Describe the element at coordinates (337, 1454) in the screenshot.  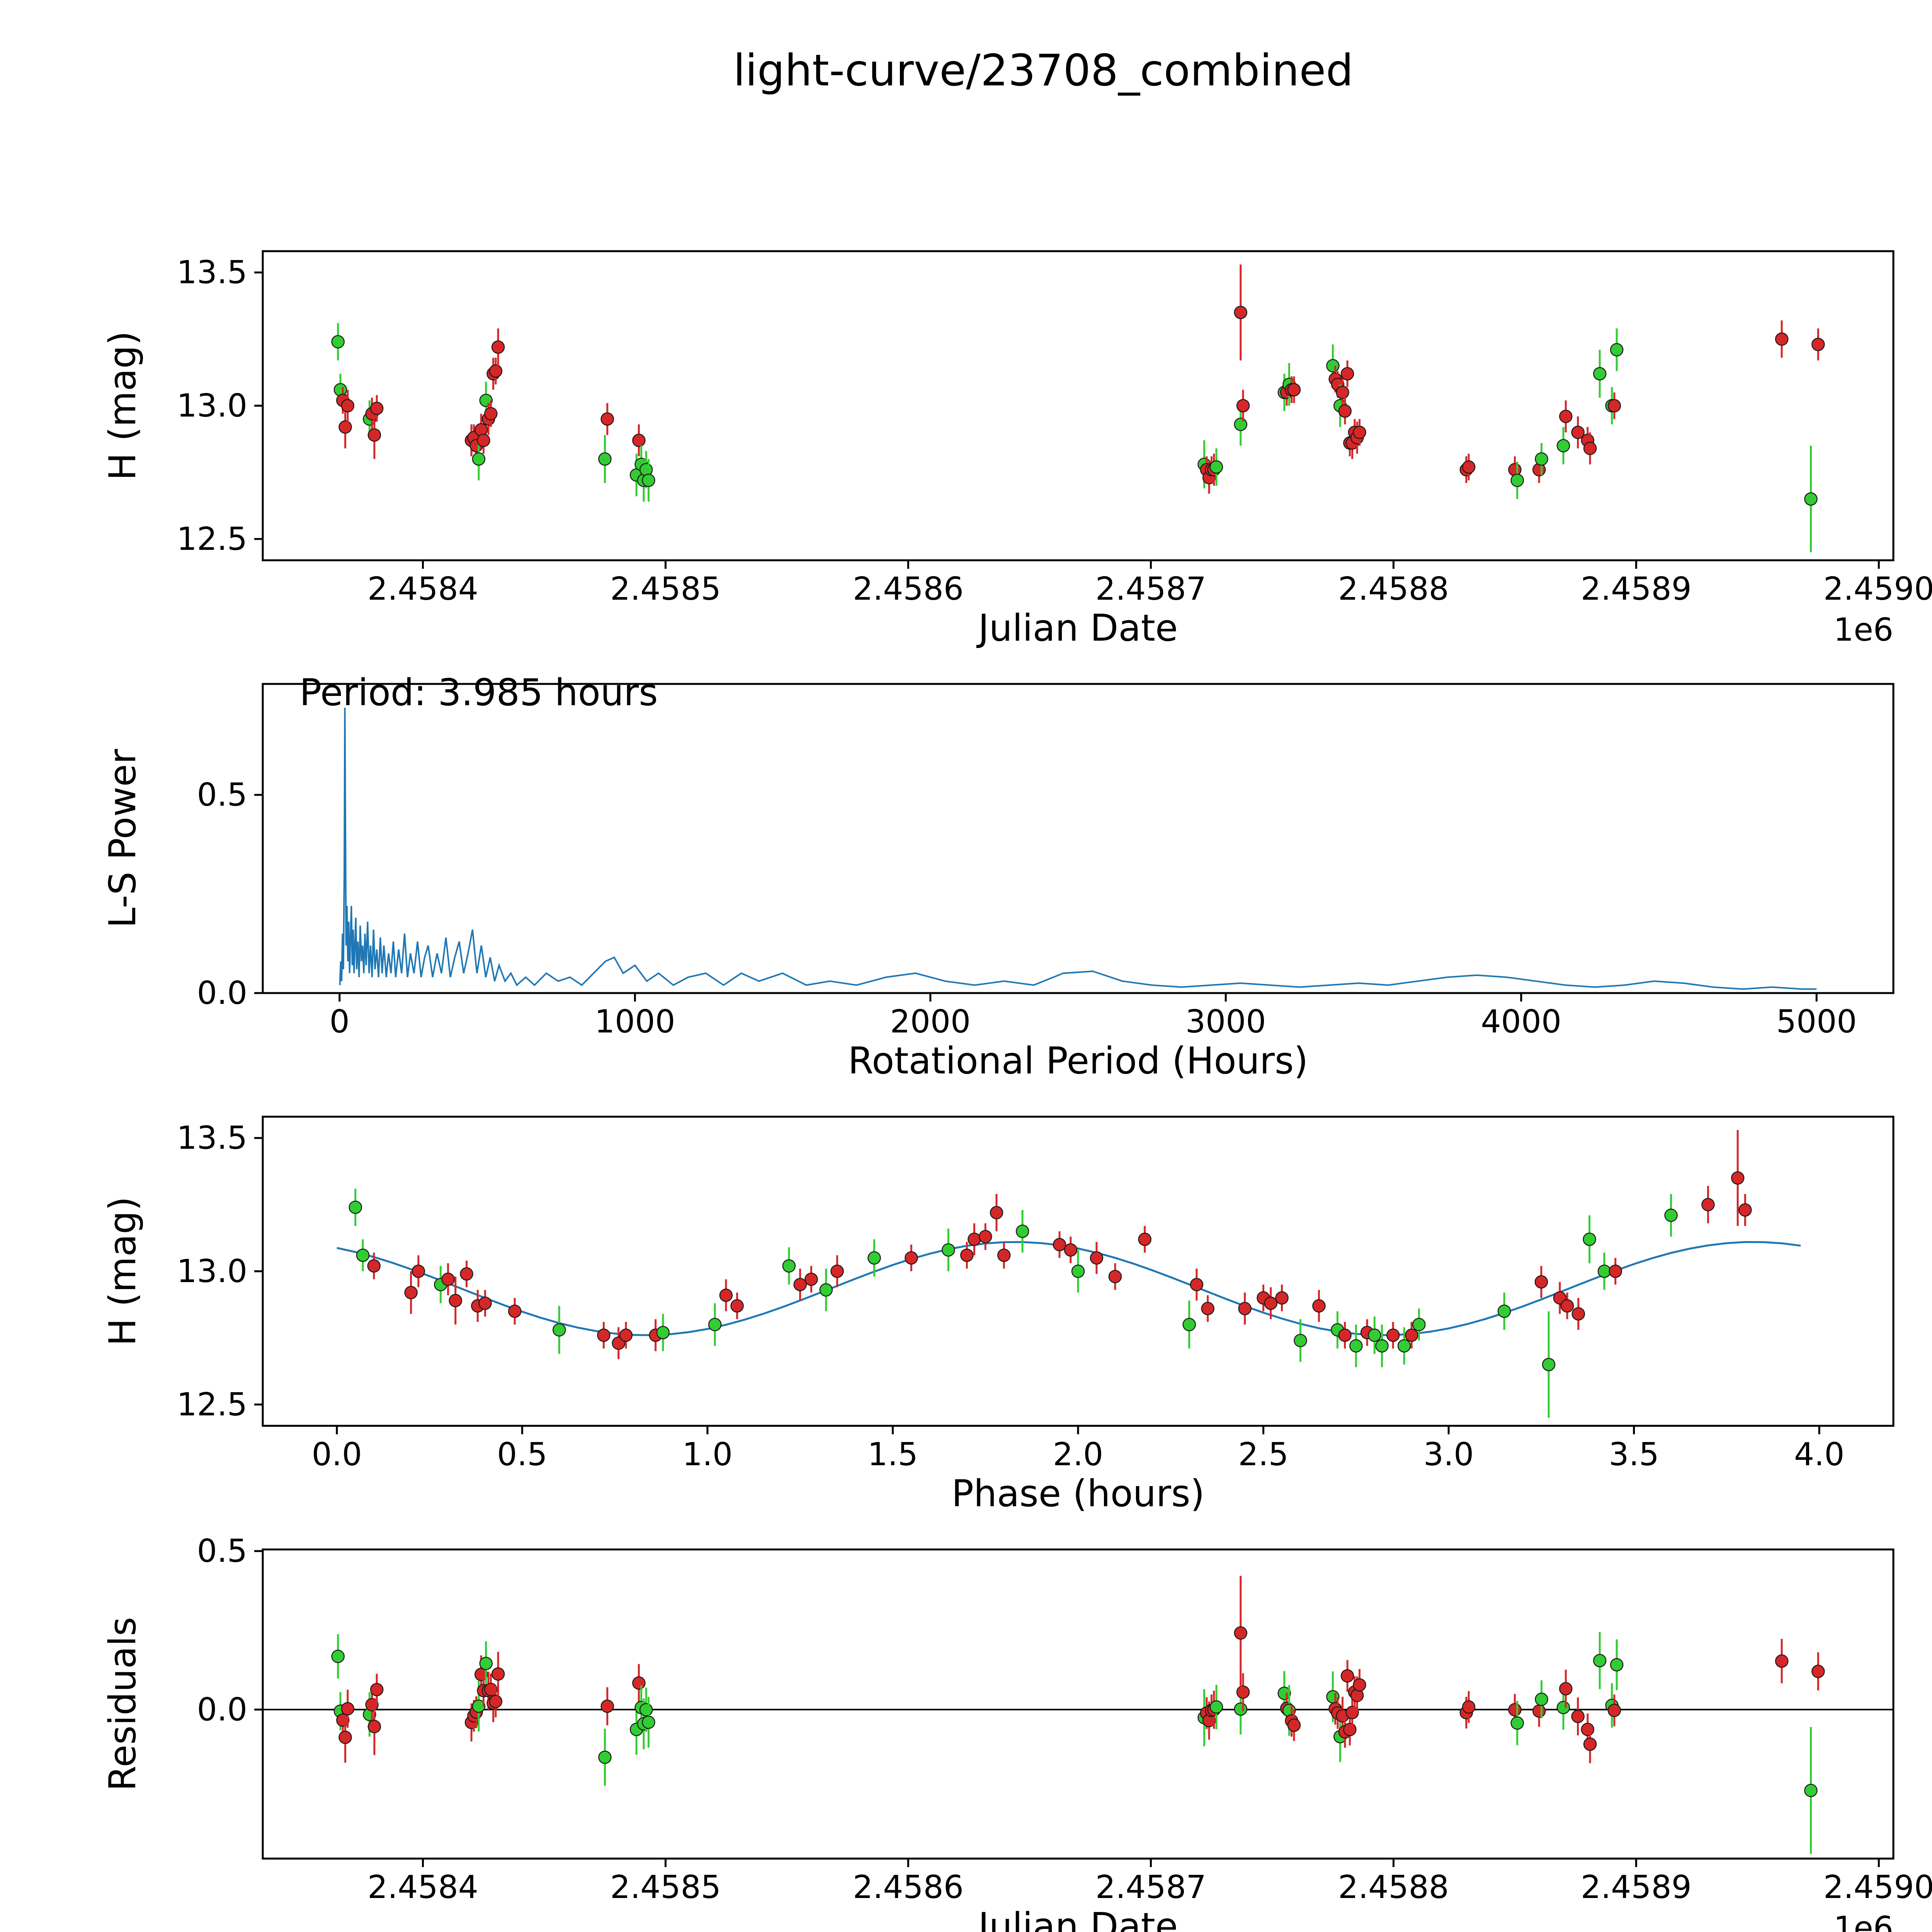
I see `x-tick-label: 0.0` at that location.